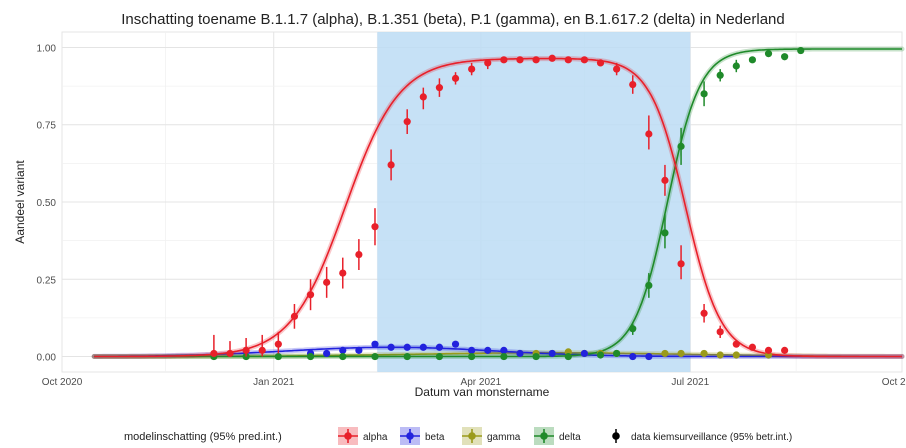  I want to click on y-tick-label: 0.50, so click(47, 203).